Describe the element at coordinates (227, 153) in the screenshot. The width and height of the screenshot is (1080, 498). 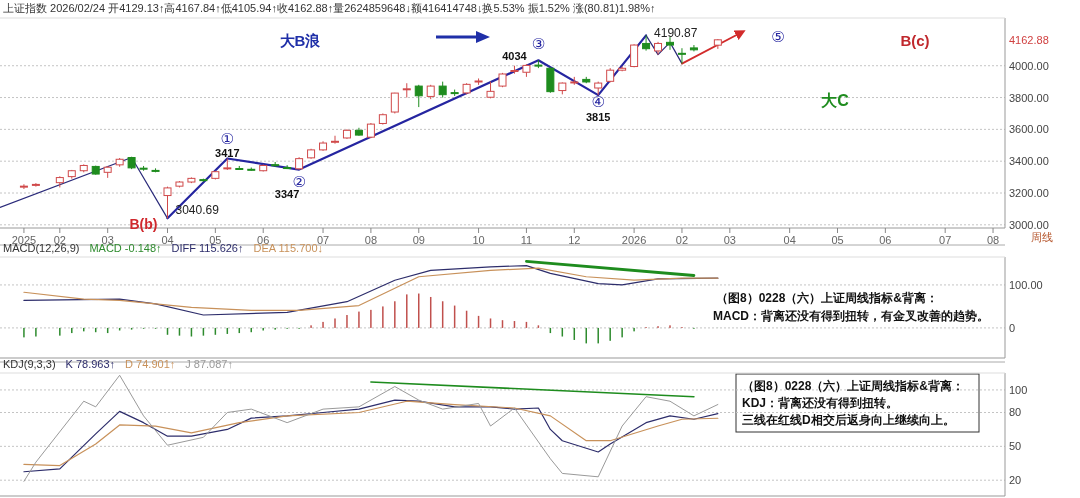
I see `annotation: 3417` at that location.